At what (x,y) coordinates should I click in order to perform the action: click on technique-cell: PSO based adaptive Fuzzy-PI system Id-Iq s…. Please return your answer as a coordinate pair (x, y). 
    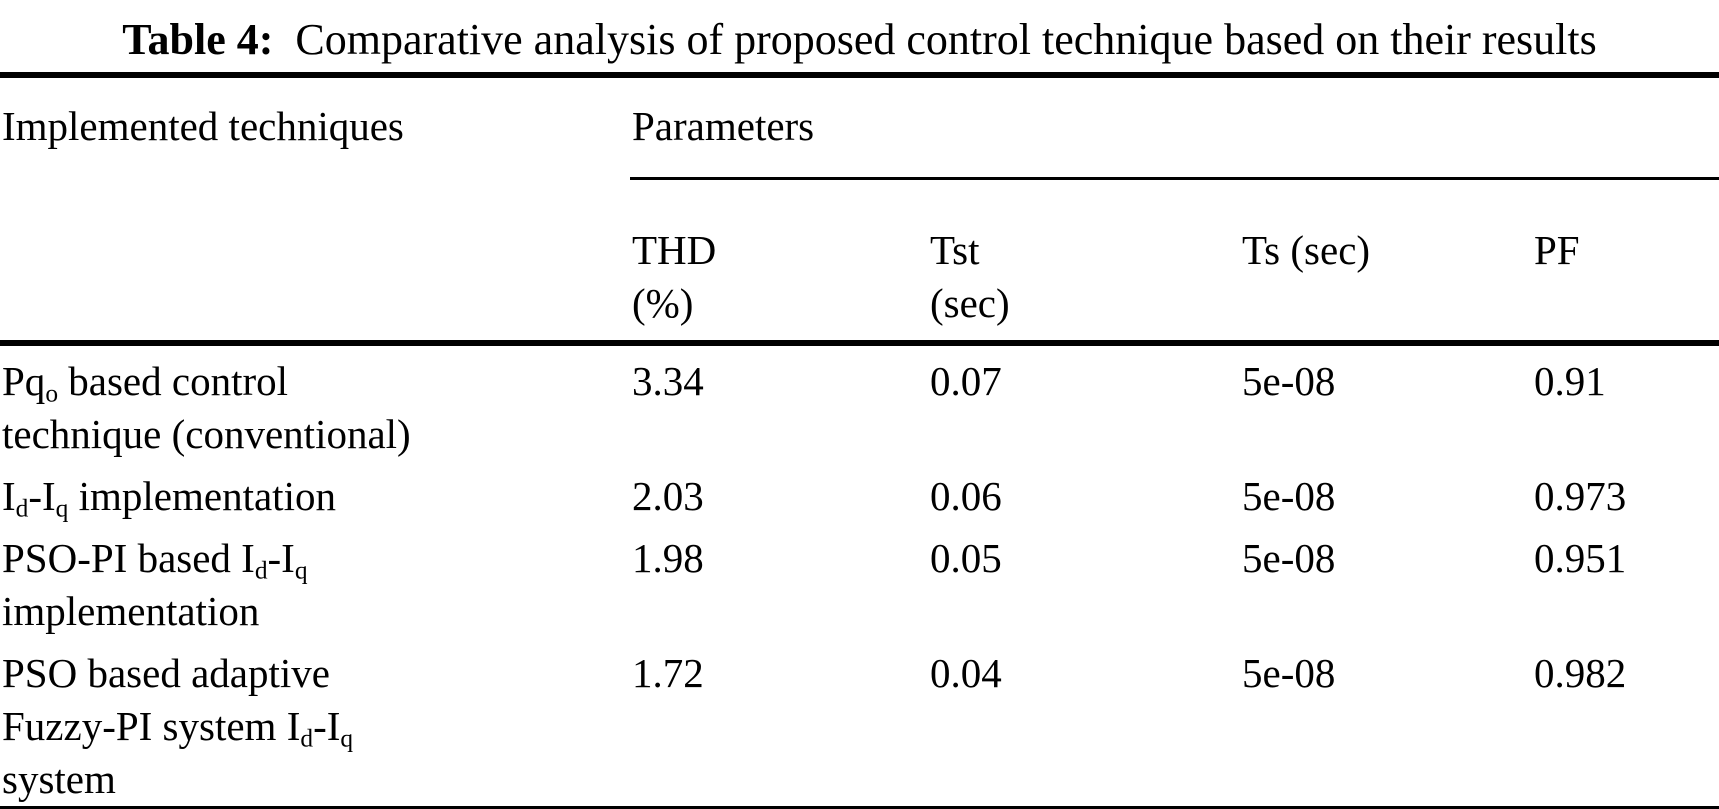
    Looking at the image, I should click on (178, 726).